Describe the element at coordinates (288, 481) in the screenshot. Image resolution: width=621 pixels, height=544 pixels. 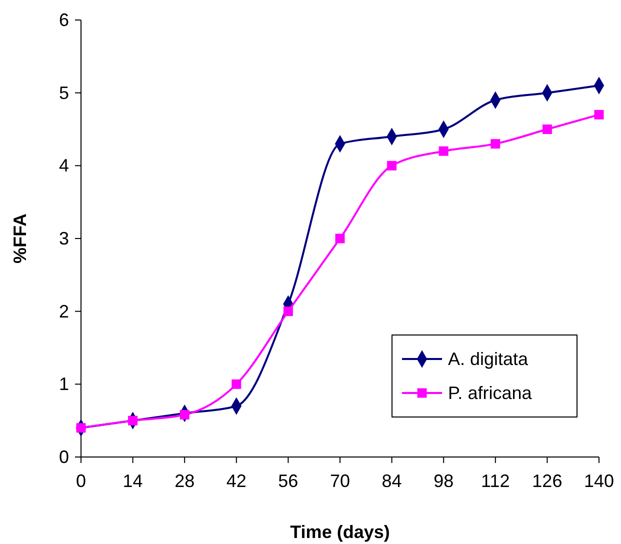
I see `x-tick-label: 56` at that location.